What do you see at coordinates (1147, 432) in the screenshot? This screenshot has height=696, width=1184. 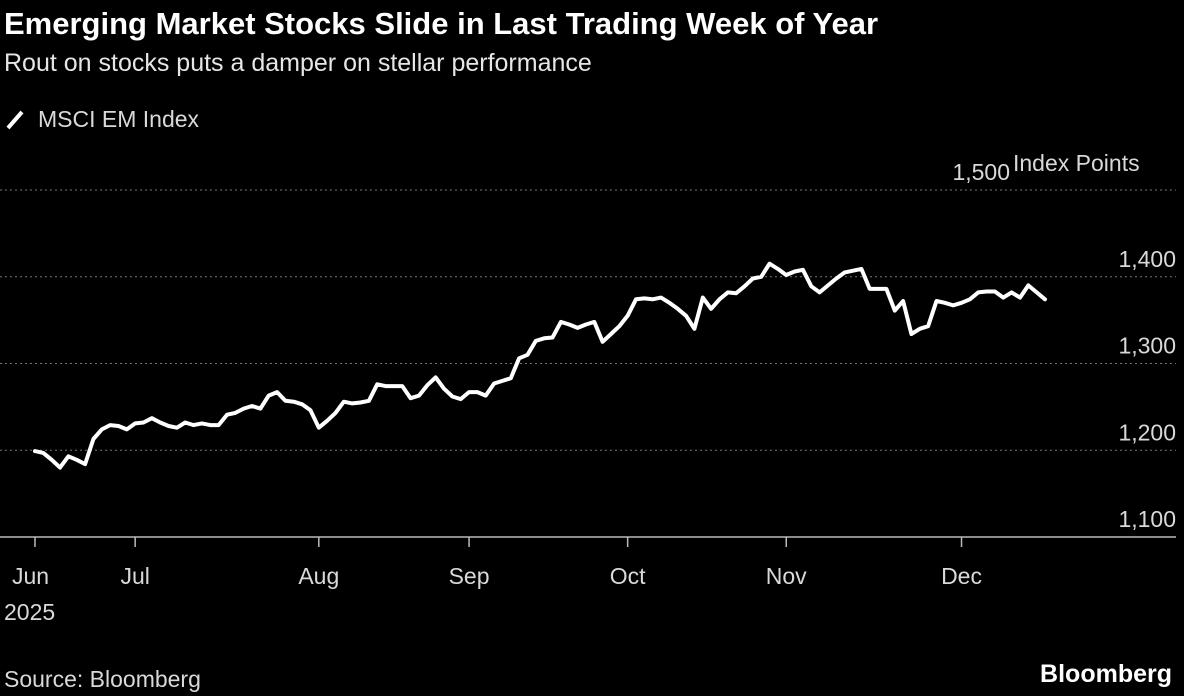 I see `y-tick-label: 1,200` at bounding box center [1147, 432].